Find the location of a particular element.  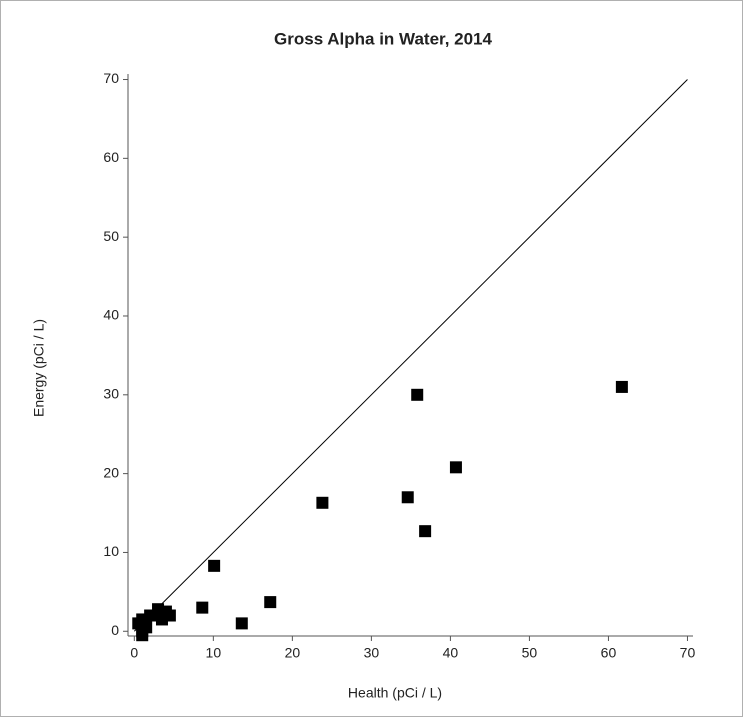

y-tick-label: 20 is located at coordinates (111, 472).